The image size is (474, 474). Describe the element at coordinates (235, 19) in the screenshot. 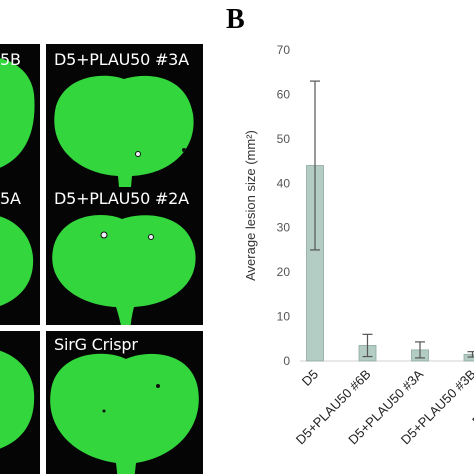

I see `panel-letter: B` at that location.